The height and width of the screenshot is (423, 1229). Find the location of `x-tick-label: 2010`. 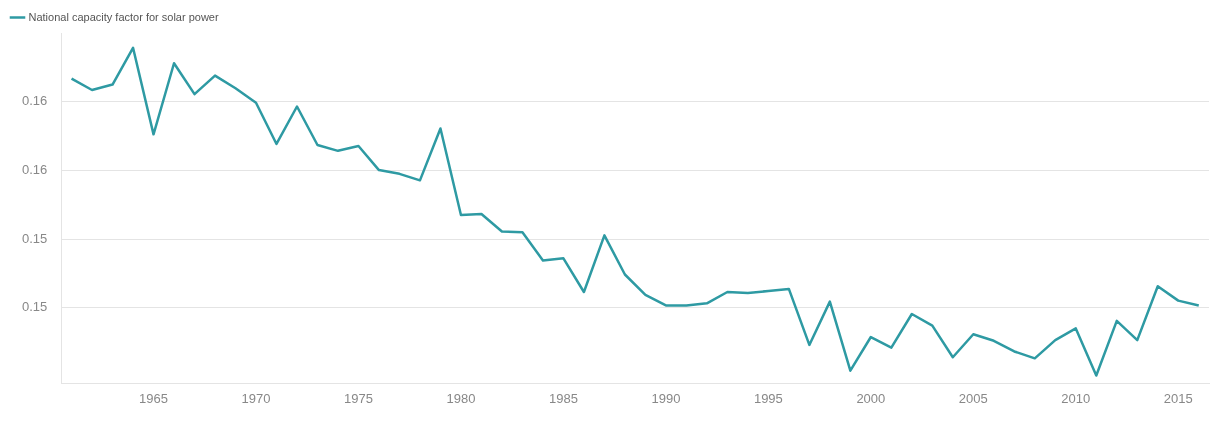

x-tick-label: 2010 is located at coordinates (1076, 398).